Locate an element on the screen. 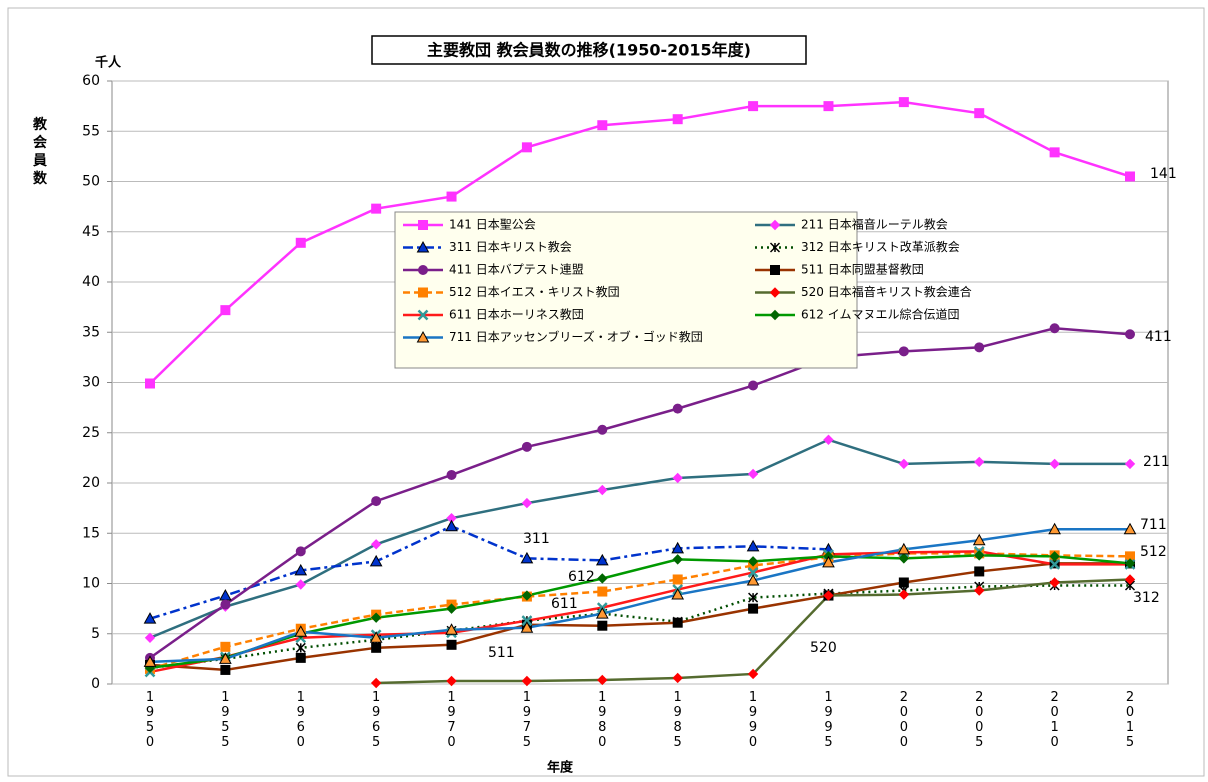 This screenshot has width=1208, height=782. annotation: 511 is located at coordinates (501, 653).